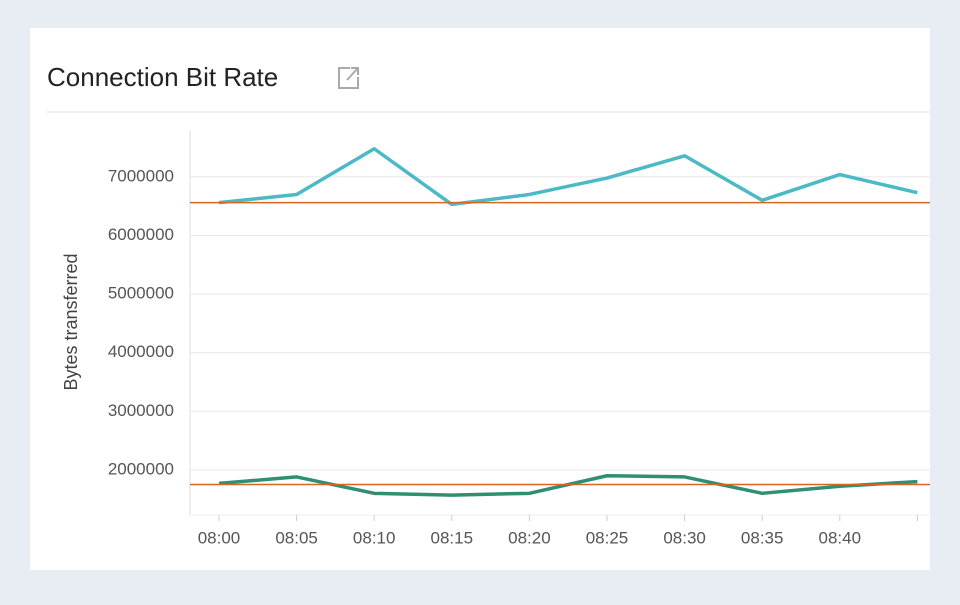 This screenshot has height=605, width=960. What do you see at coordinates (374, 537) in the screenshot?
I see `x-tick-label: 08:10` at bounding box center [374, 537].